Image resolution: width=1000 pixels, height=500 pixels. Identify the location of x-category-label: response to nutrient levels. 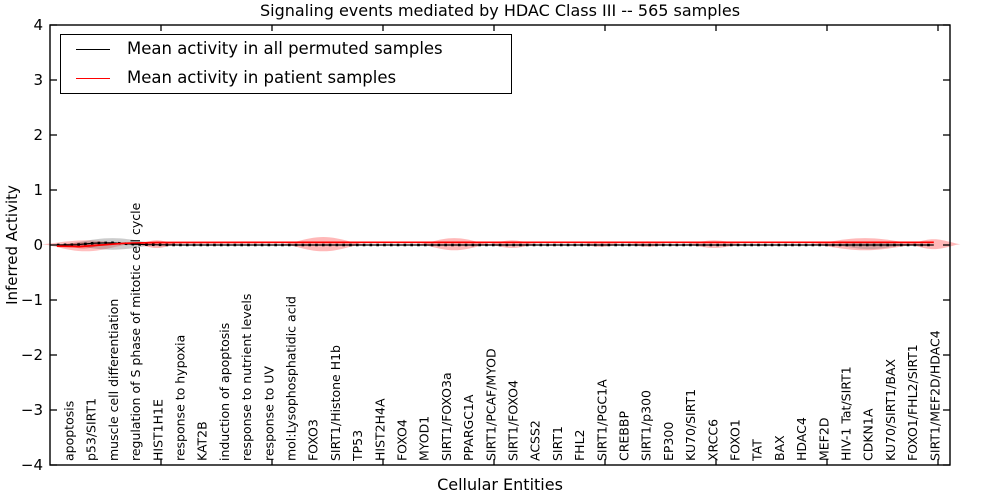
(246, 377).